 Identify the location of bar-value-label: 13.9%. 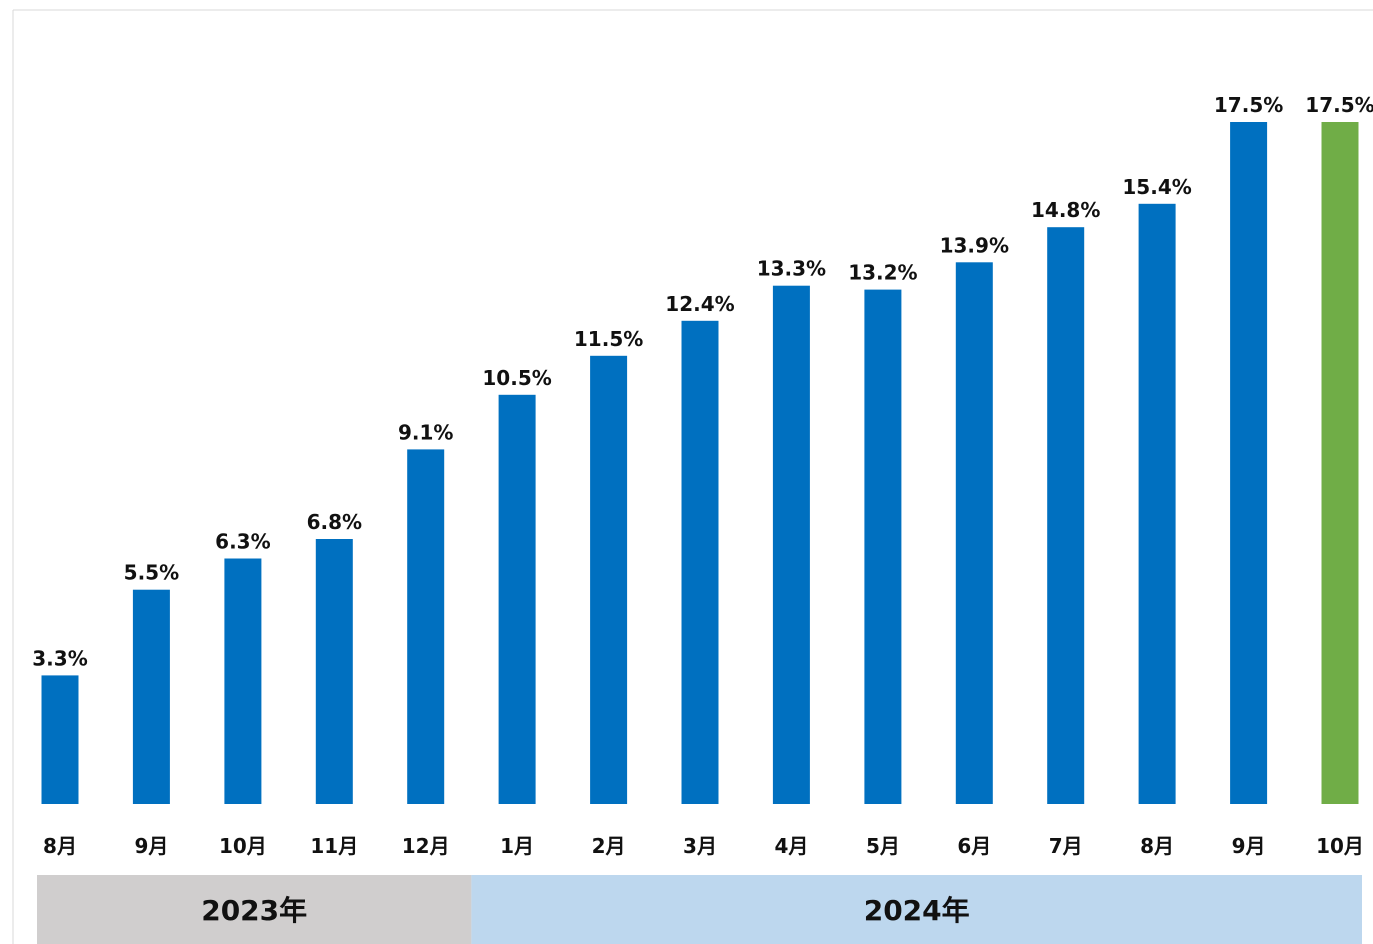
(974, 245).